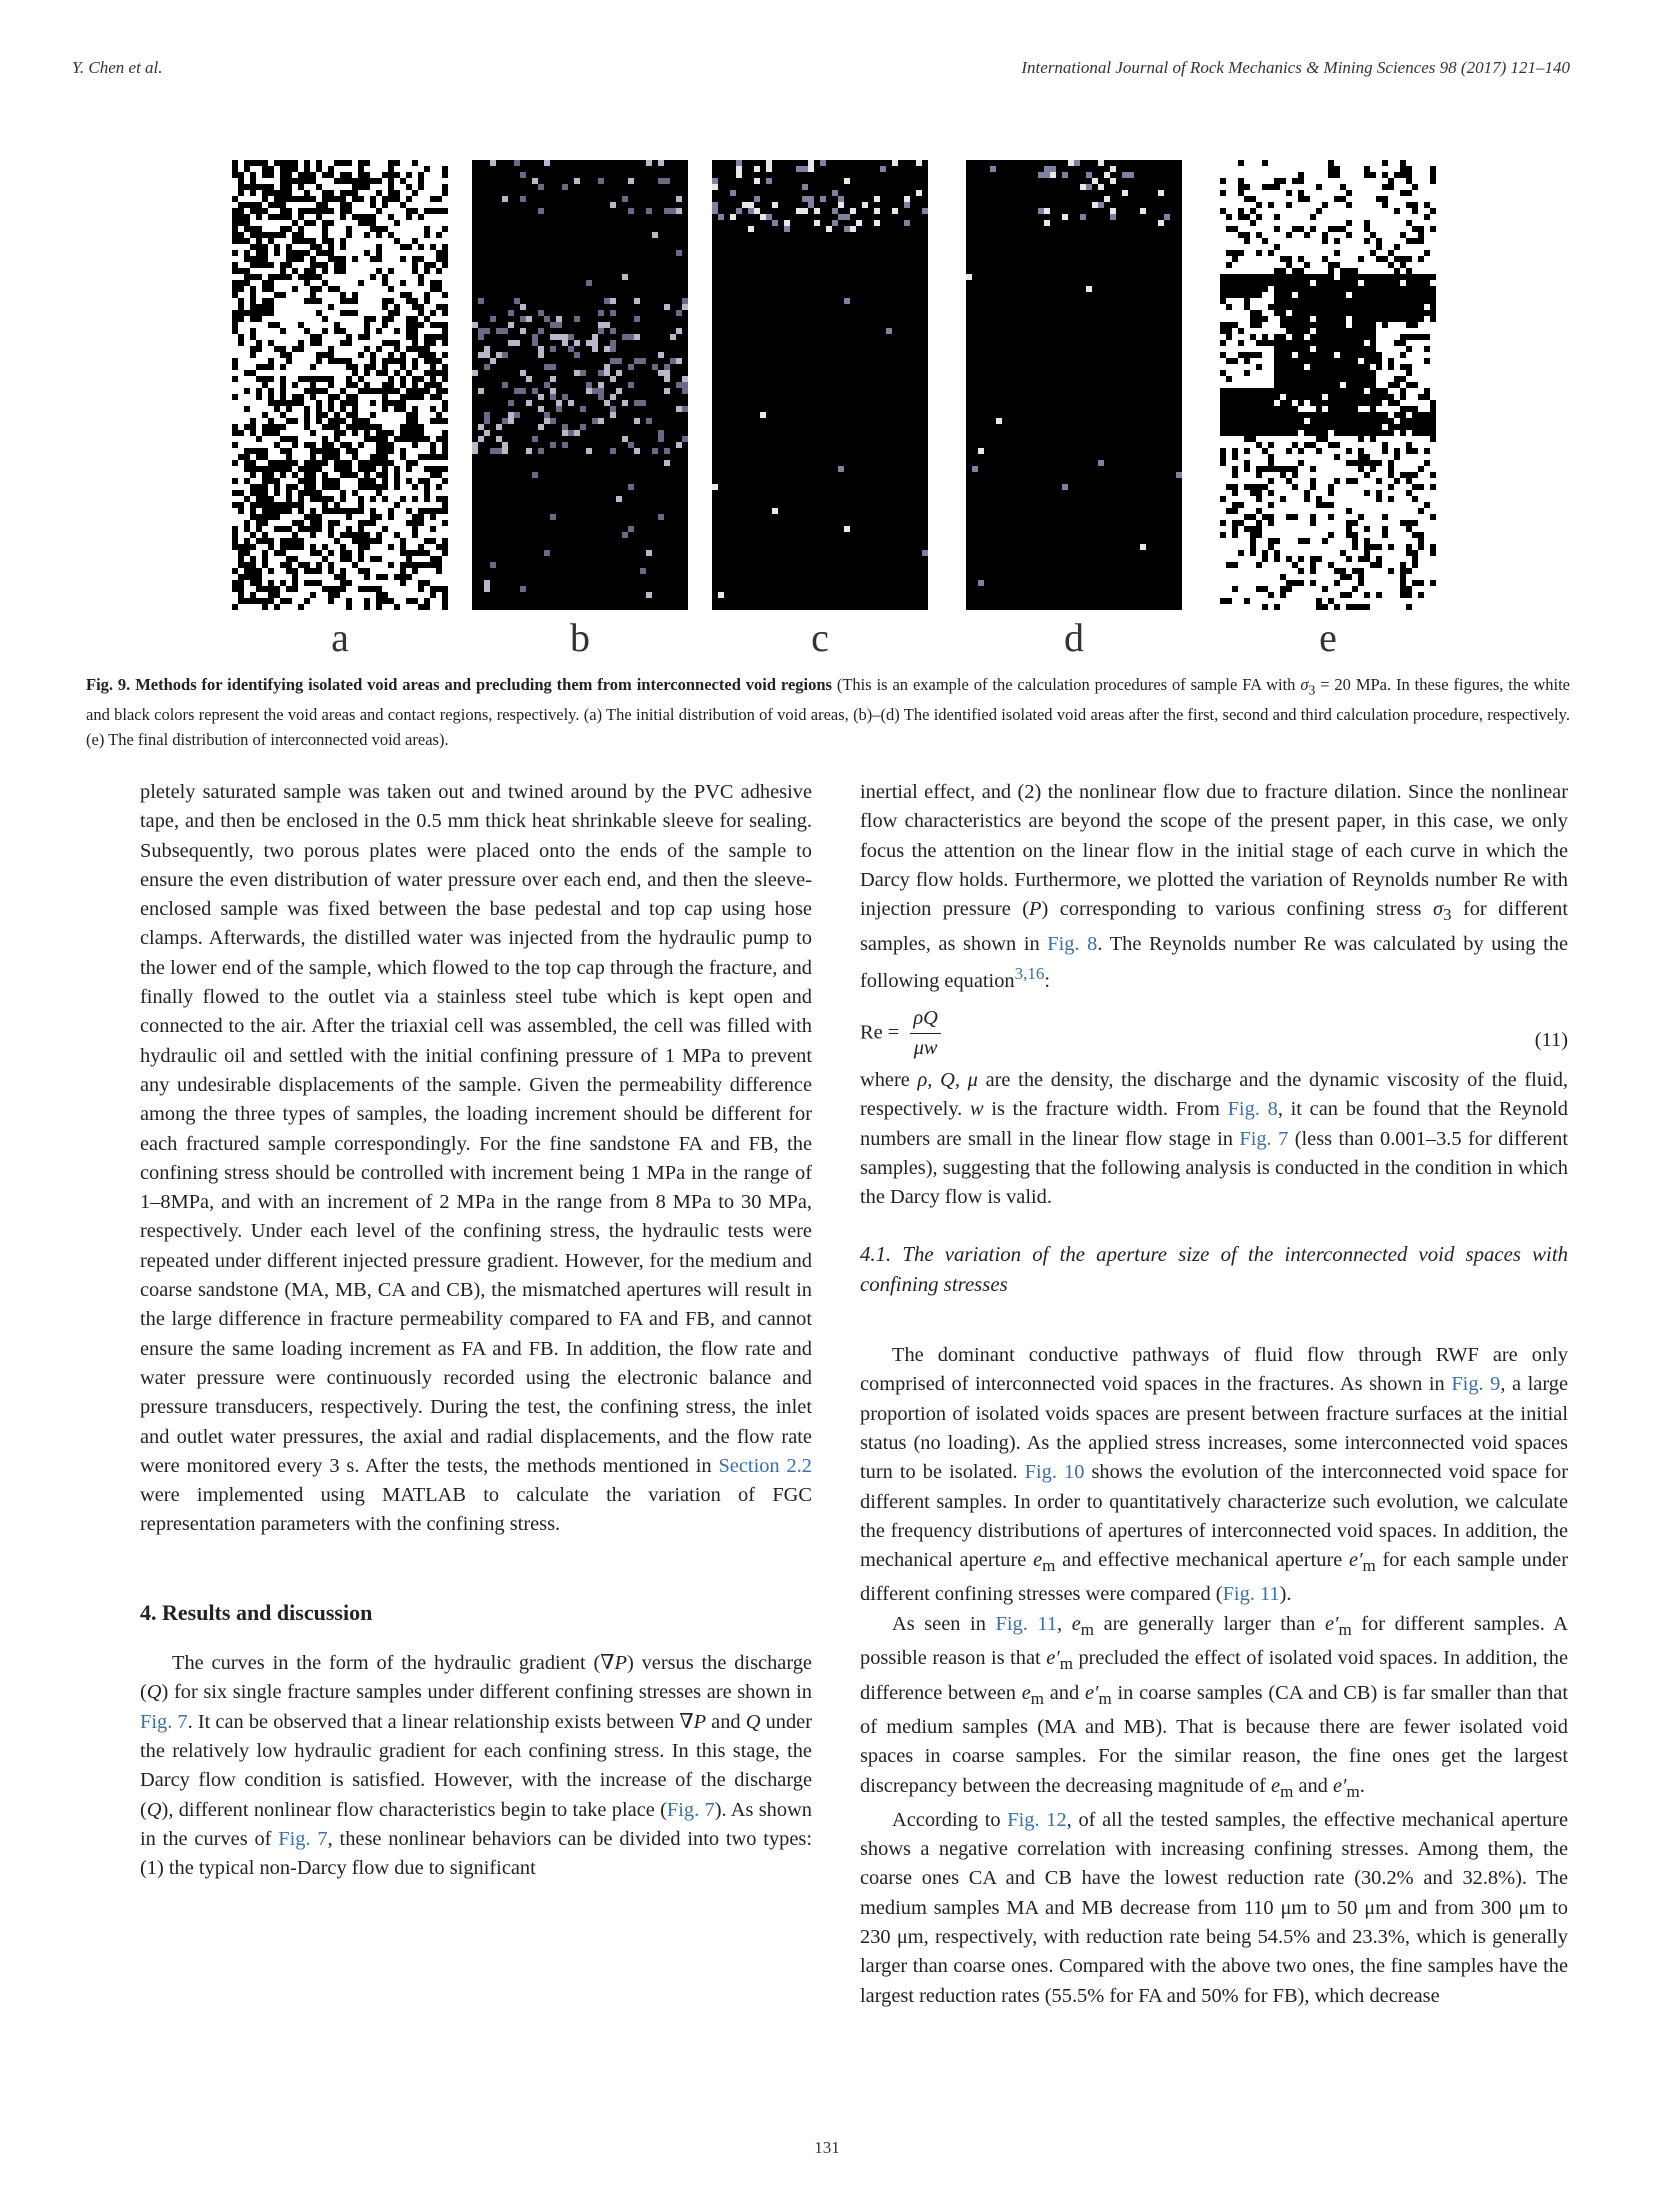 Image resolution: width=1654 pixels, height=2205 pixels. Describe the element at coordinates (1214, 926) in the screenshot. I see `text-run: for different samples, as shown in` at that location.